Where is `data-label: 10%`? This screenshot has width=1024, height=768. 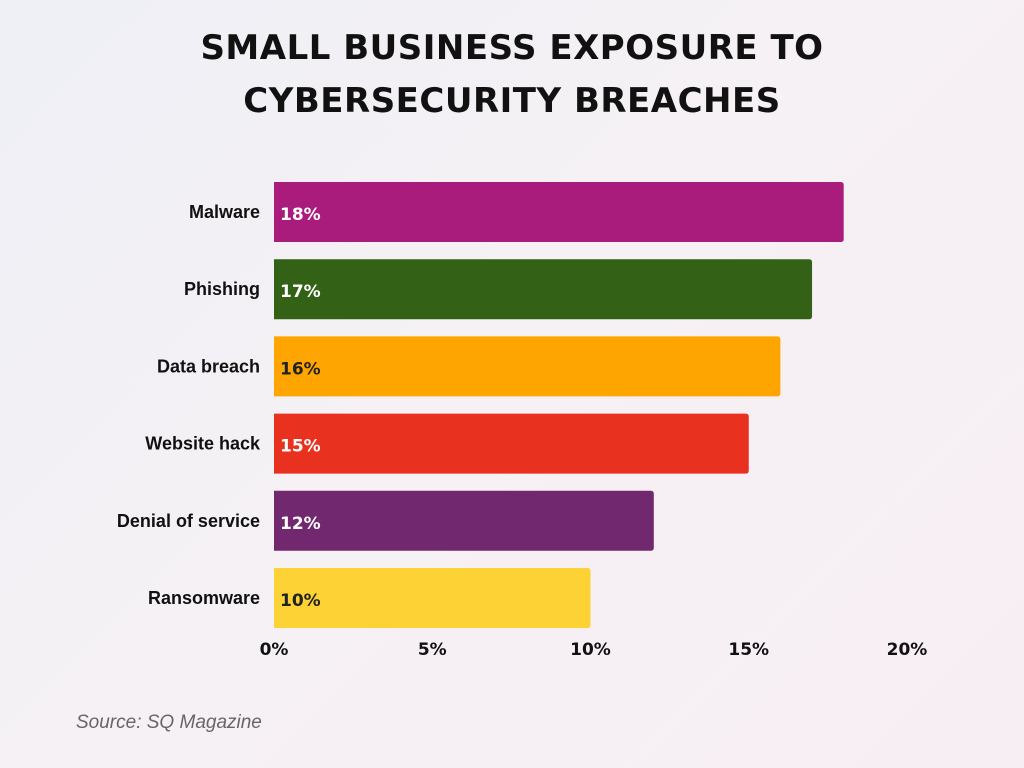
data-label: 10% is located at coordinates (300, 601).